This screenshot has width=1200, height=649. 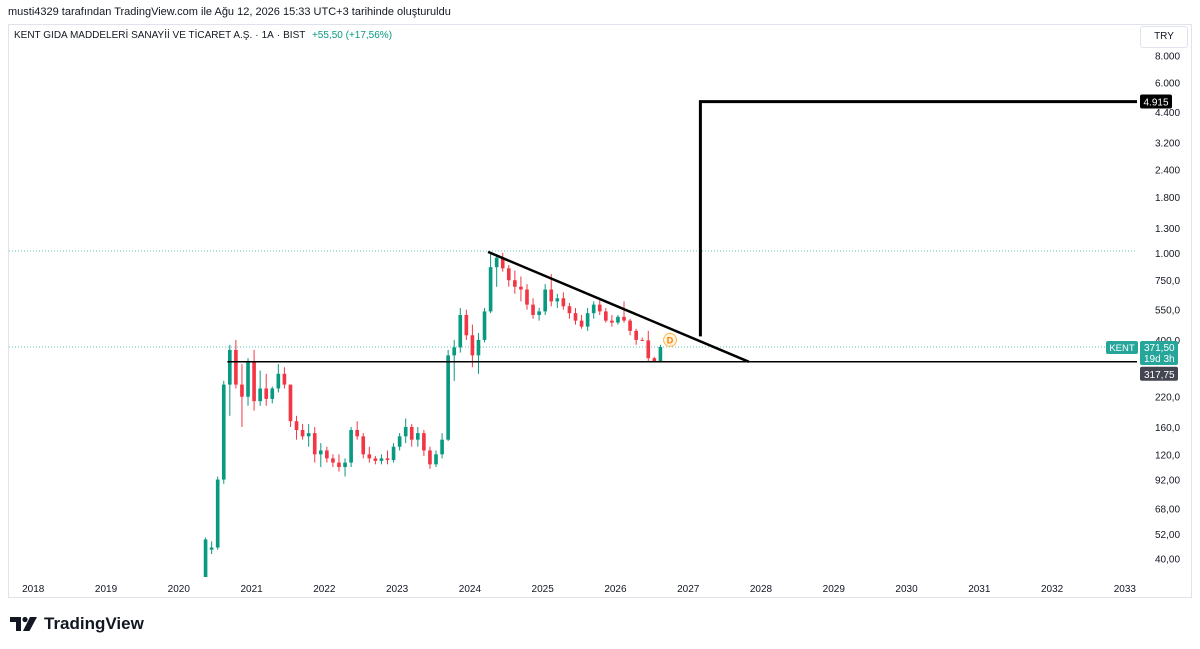 I want to click on dotted-levels, so click(x=573, y=299).